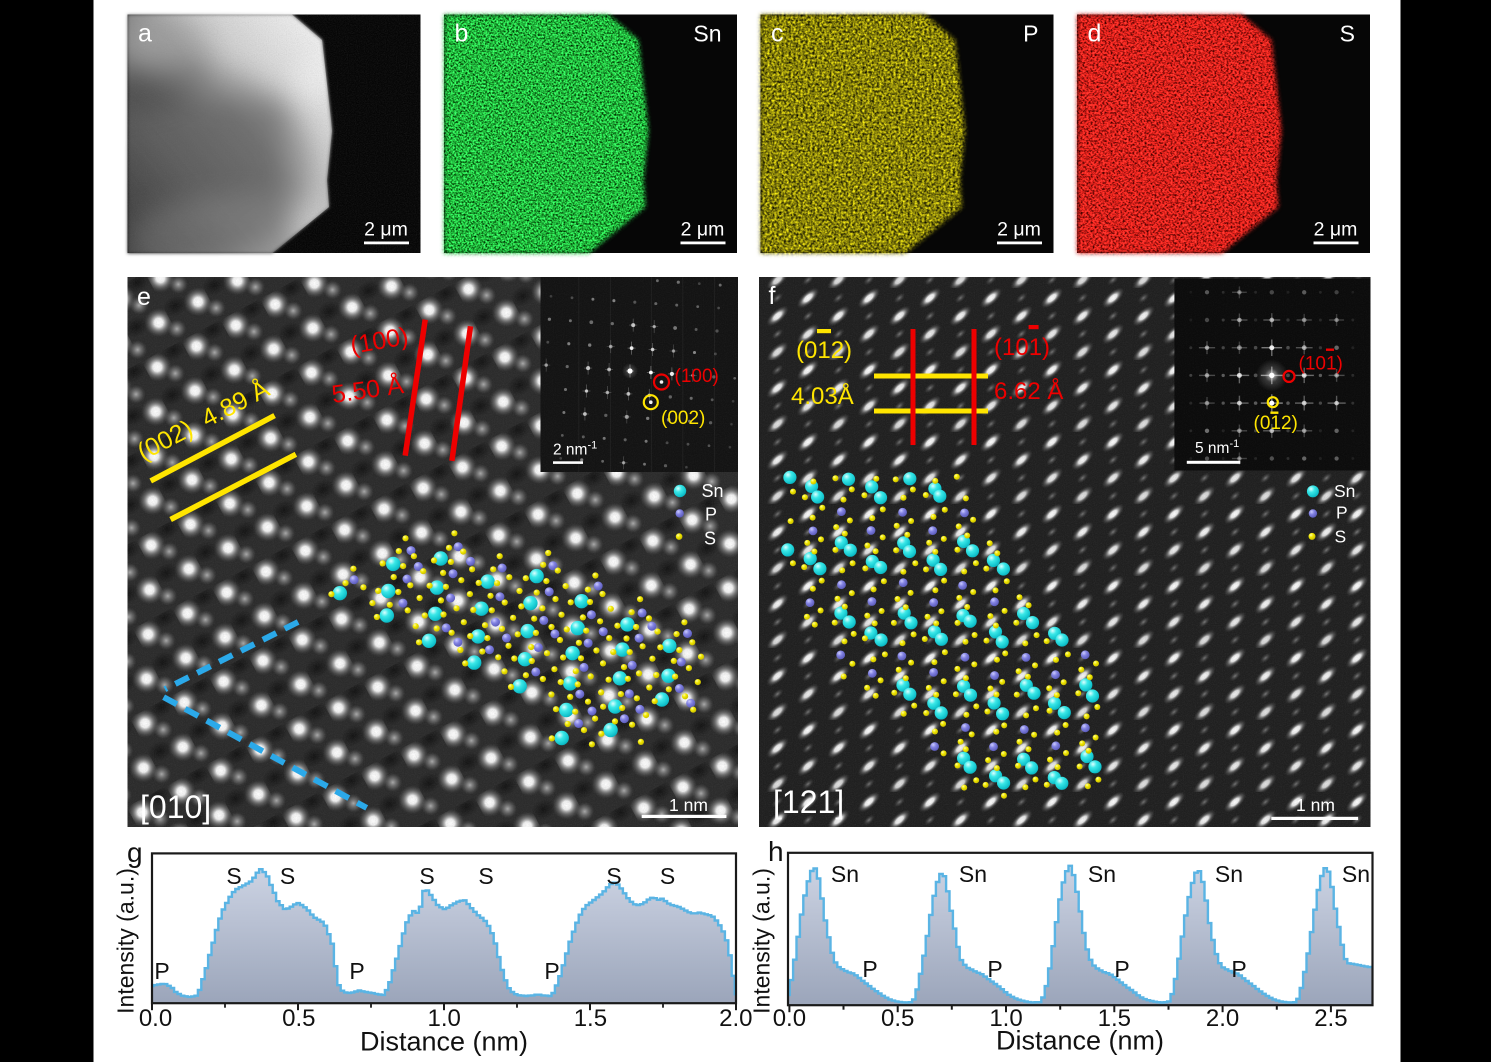  What do you see at coordinates (144, 297) in the screenshot?
I see `svg-text: e` at bounding box center [144, 297].